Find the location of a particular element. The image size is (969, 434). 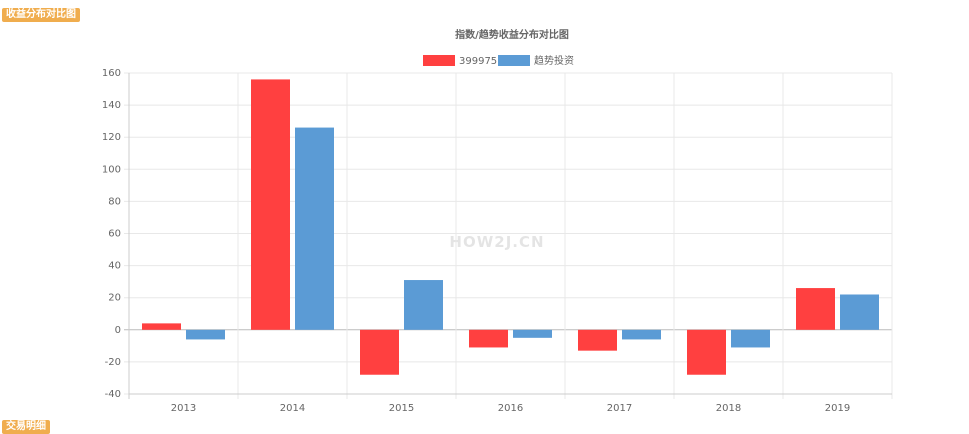

chart-title: 指数/趋势收益分布对比图 is located at coordinates (512, 34).